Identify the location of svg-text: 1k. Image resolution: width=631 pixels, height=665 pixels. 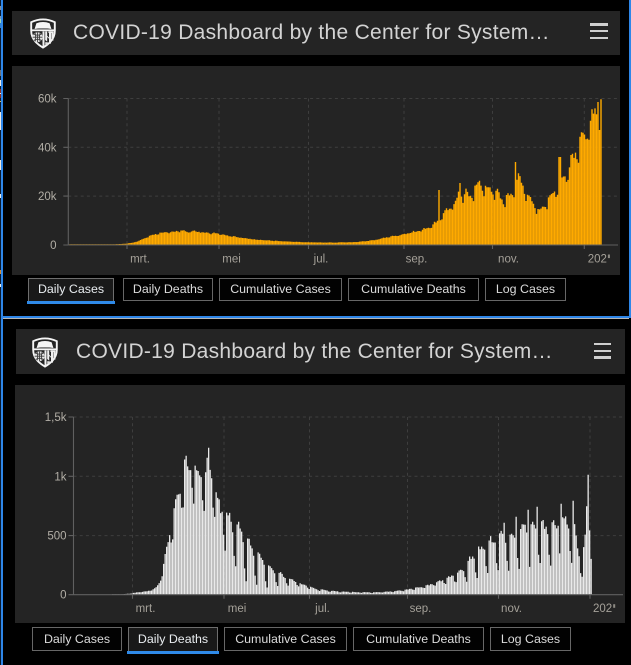
(60, 477).